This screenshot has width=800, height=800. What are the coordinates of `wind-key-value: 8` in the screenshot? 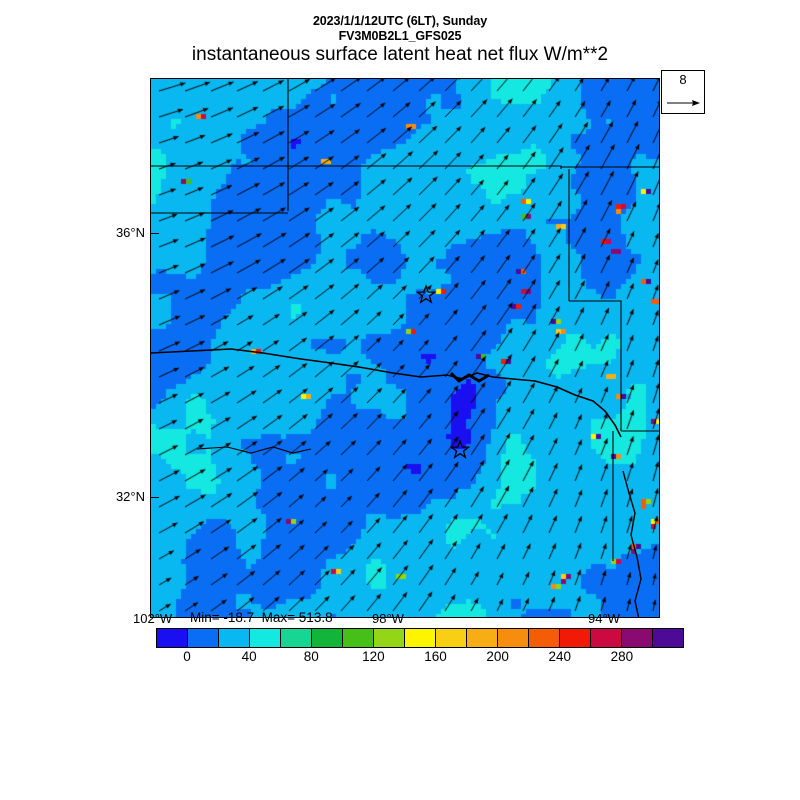 It's located at (683, 79).